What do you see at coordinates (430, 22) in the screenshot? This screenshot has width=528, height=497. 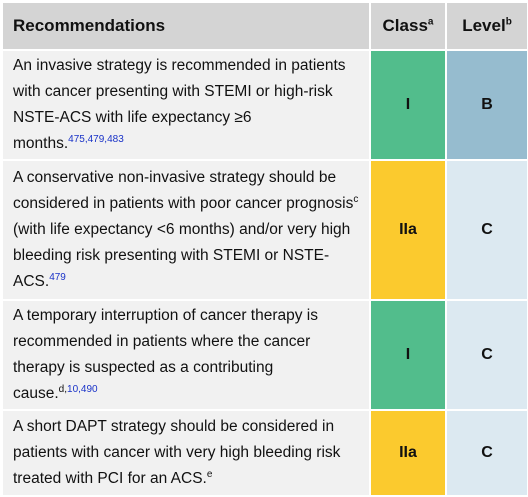 I see `header-class-note: a` at bounding box center [430, 22].